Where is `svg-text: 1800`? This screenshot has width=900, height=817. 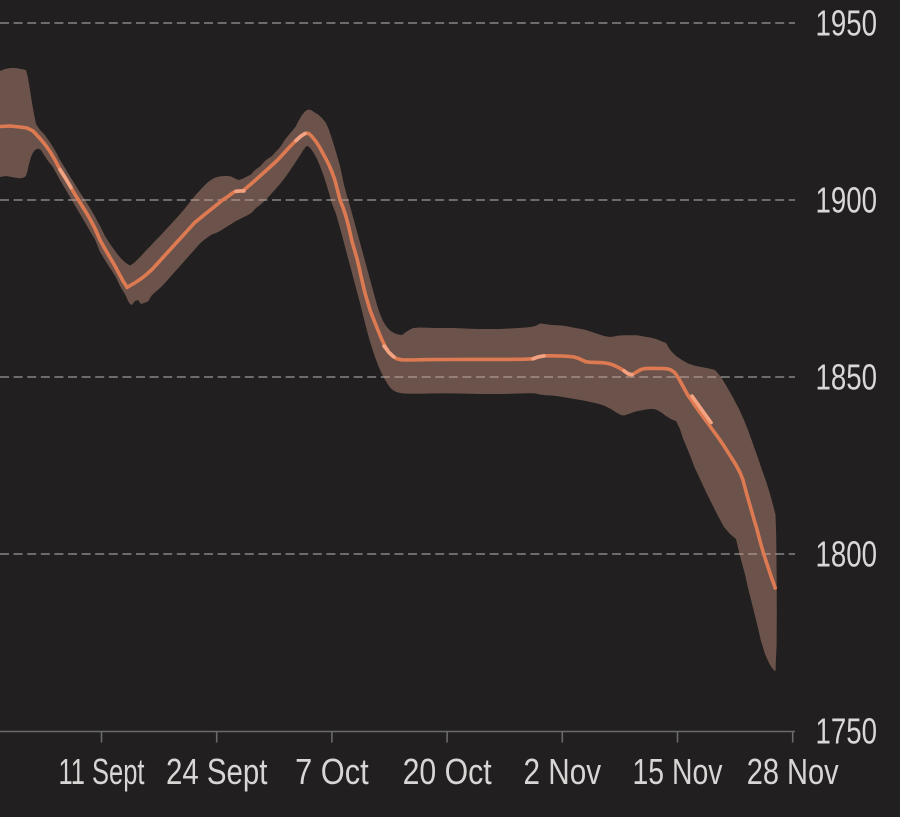
svg-text: 1800 is located at coordinates (847, 554).